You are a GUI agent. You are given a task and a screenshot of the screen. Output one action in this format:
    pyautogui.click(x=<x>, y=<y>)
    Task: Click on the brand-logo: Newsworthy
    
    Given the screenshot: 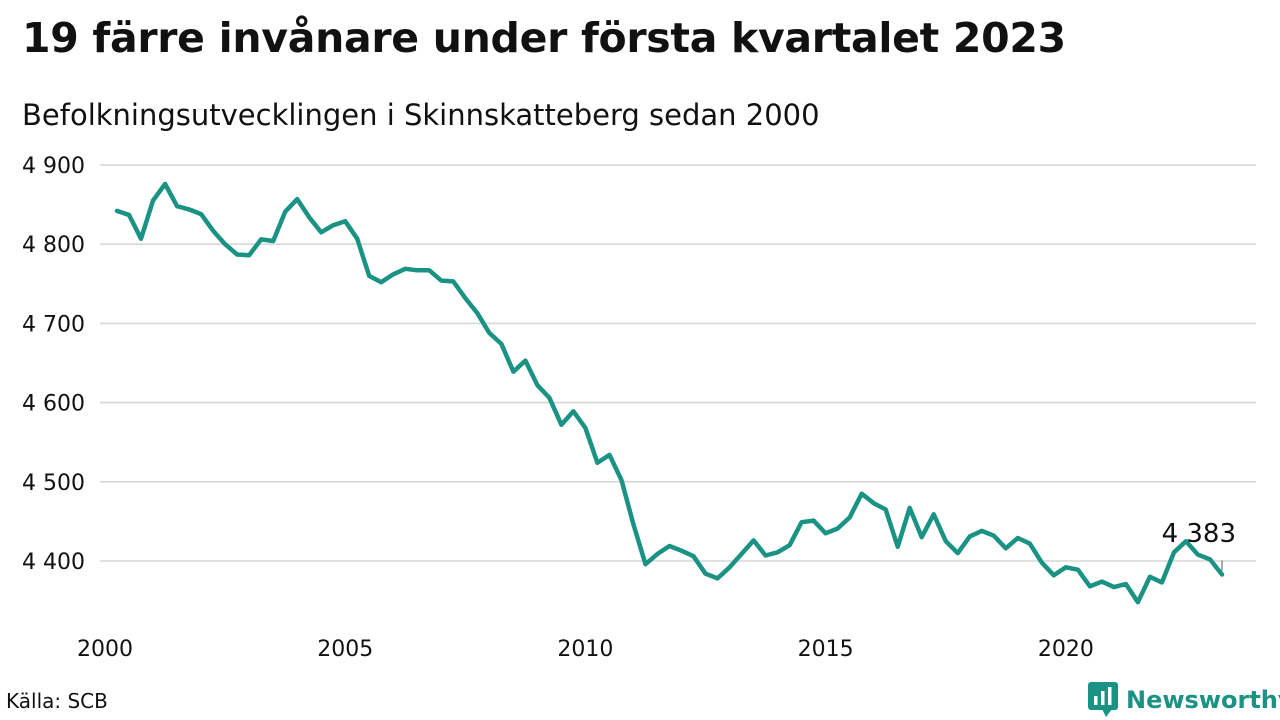 What is the action you would take?
    pyautogui.click(x=1184, y=700)
    